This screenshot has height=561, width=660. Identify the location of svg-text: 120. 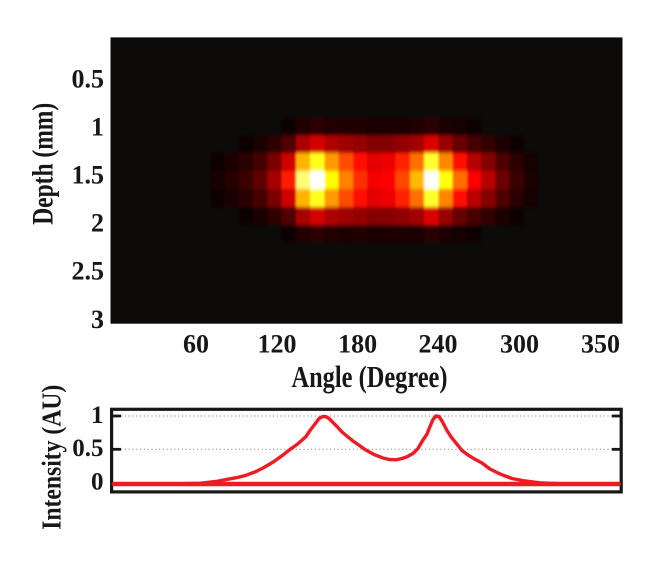
(277, 344).